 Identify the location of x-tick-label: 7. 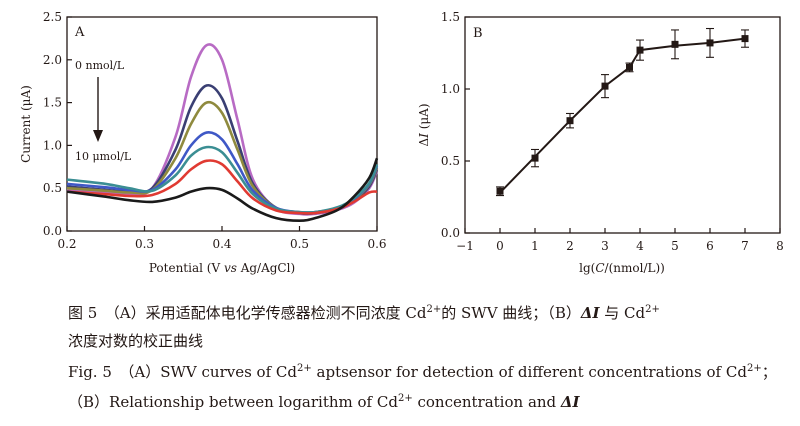
(745, 246).